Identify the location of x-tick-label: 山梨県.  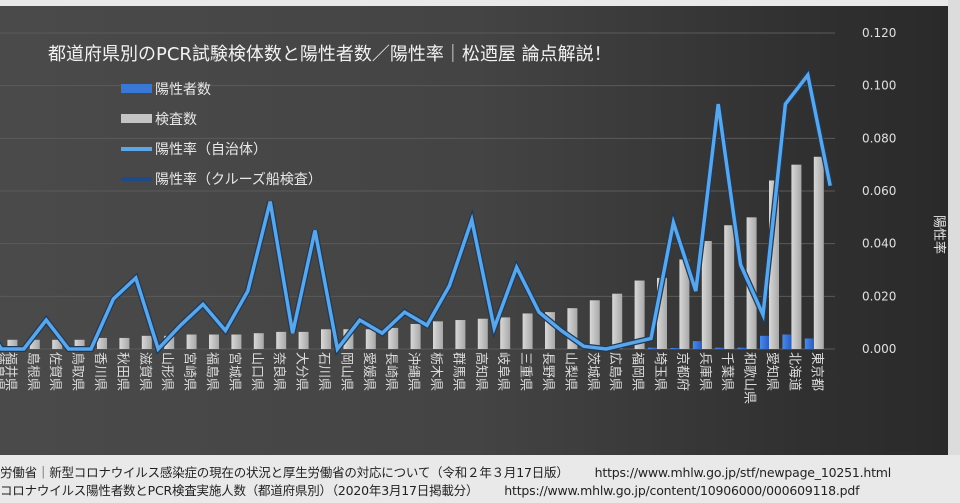
(569, 371).